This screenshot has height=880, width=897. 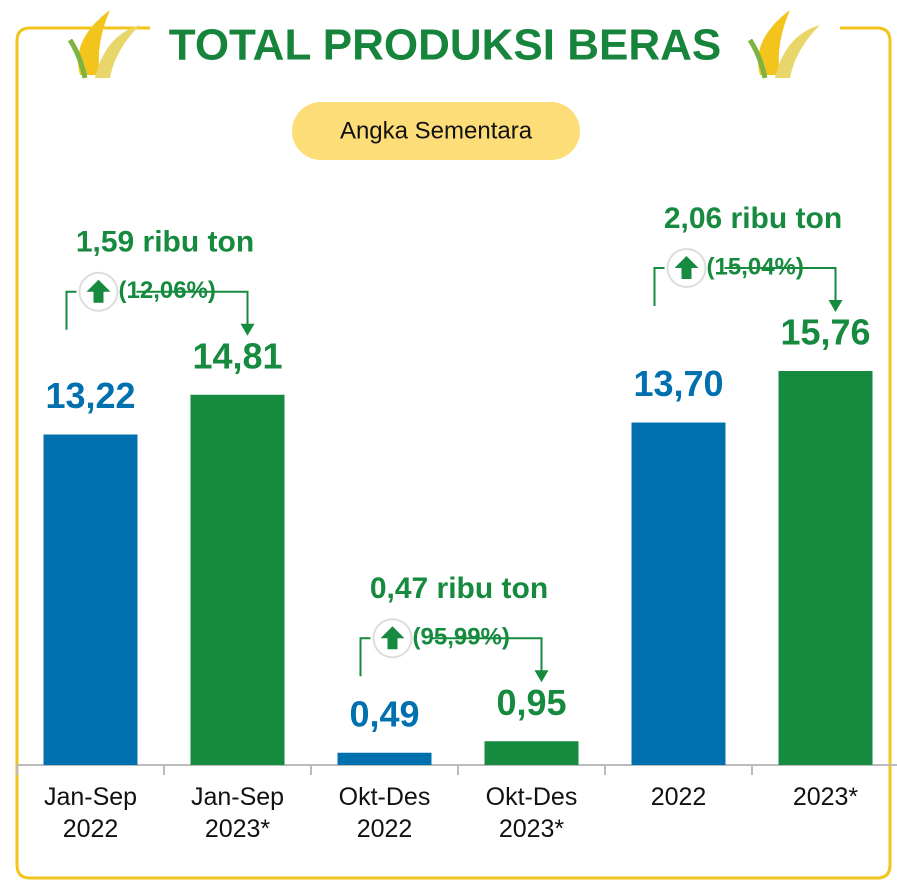 What do you see at coordinates (237, 813) in the screenshot?
I see `x-tick-label: Jan-Sep 2023*` at bounding box center [237, 813].